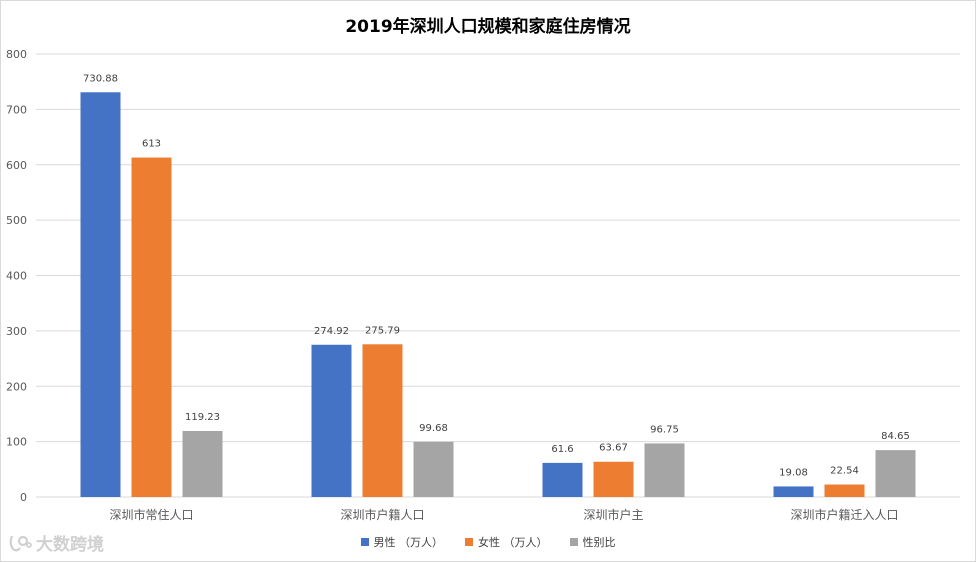  Describe the element at coordinates (573, 542) in the screenshot. I see `legend-swatch-ratio` at that location.